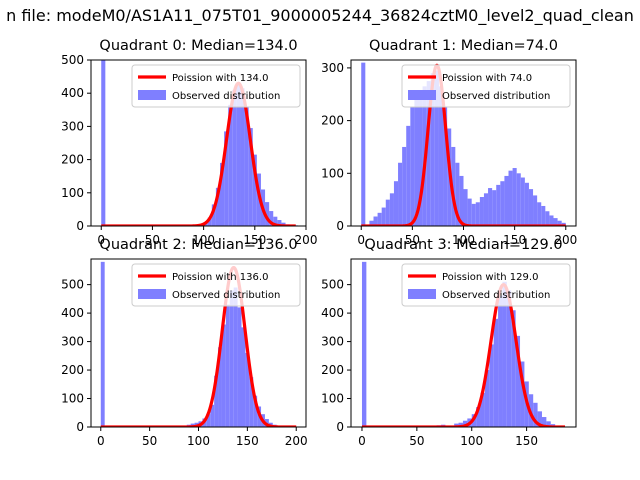  What do you see at coordinates (490, 277) in the screenshot?
I see `legend-label-poisson: Poission with 129.0` at bounding box center [490, 277].